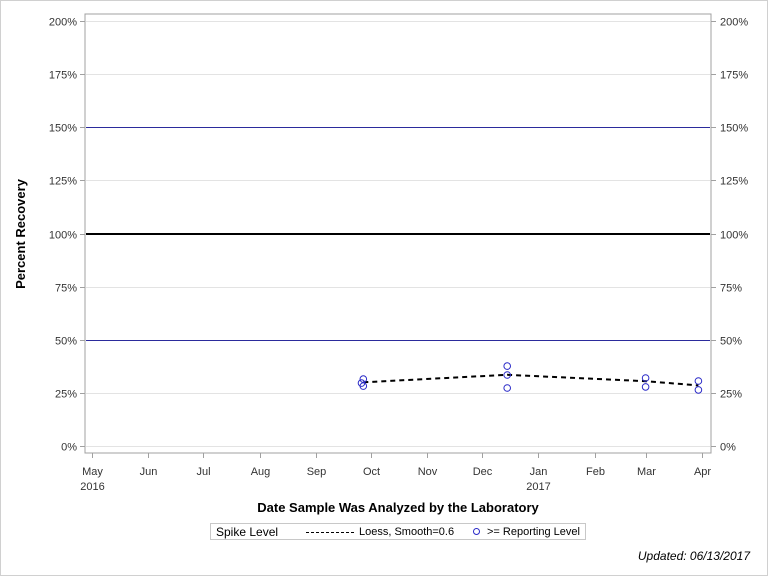  Describe the element at coordinates (538, 487) in the screenshot. I see `x-tick-year: 2017` at that location.